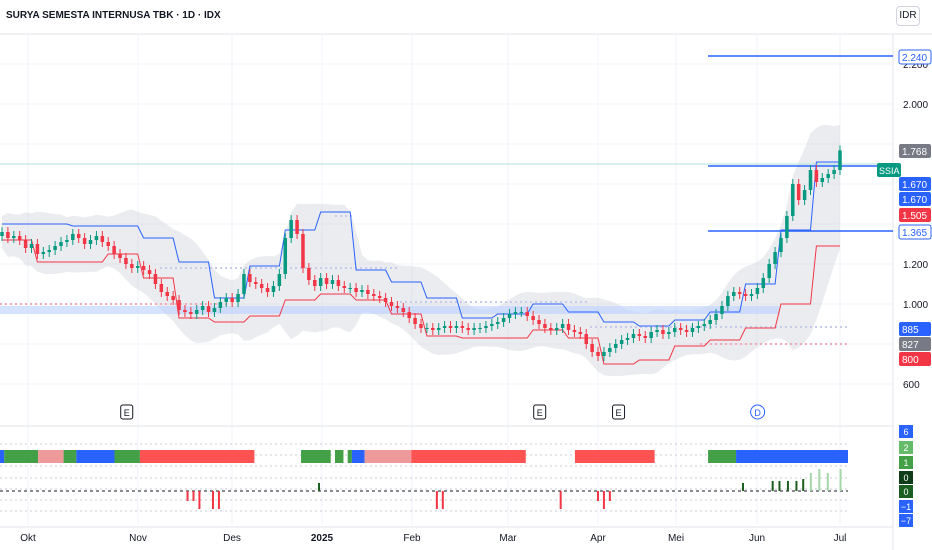 This screenshot has height=550, width=932. What do you see at coordinates (127, 412) in the screenshot?
I see `earnings-marker-box` at bounding box center [127, 412].